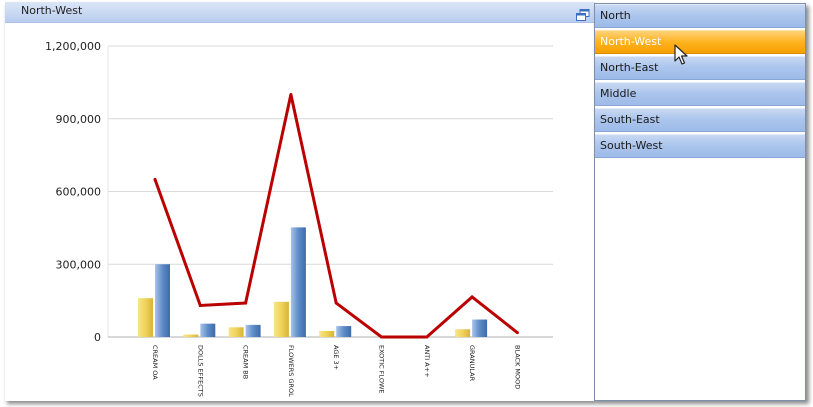 The image size is (813, 407). I want to click on x-tick-label: DOLLS EFFECTS, so click(200, 371).